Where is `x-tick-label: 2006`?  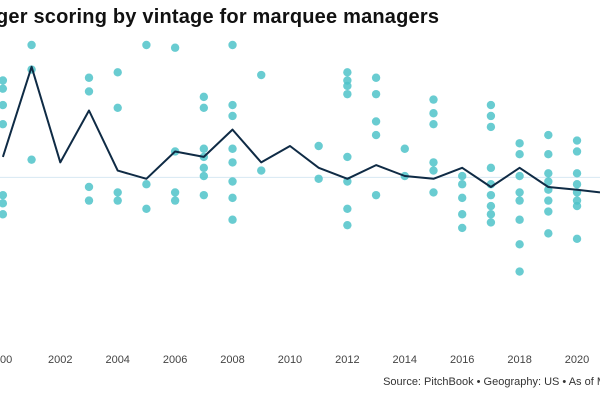 x-tick-label: 2006 is located at coordinates (175, 360).